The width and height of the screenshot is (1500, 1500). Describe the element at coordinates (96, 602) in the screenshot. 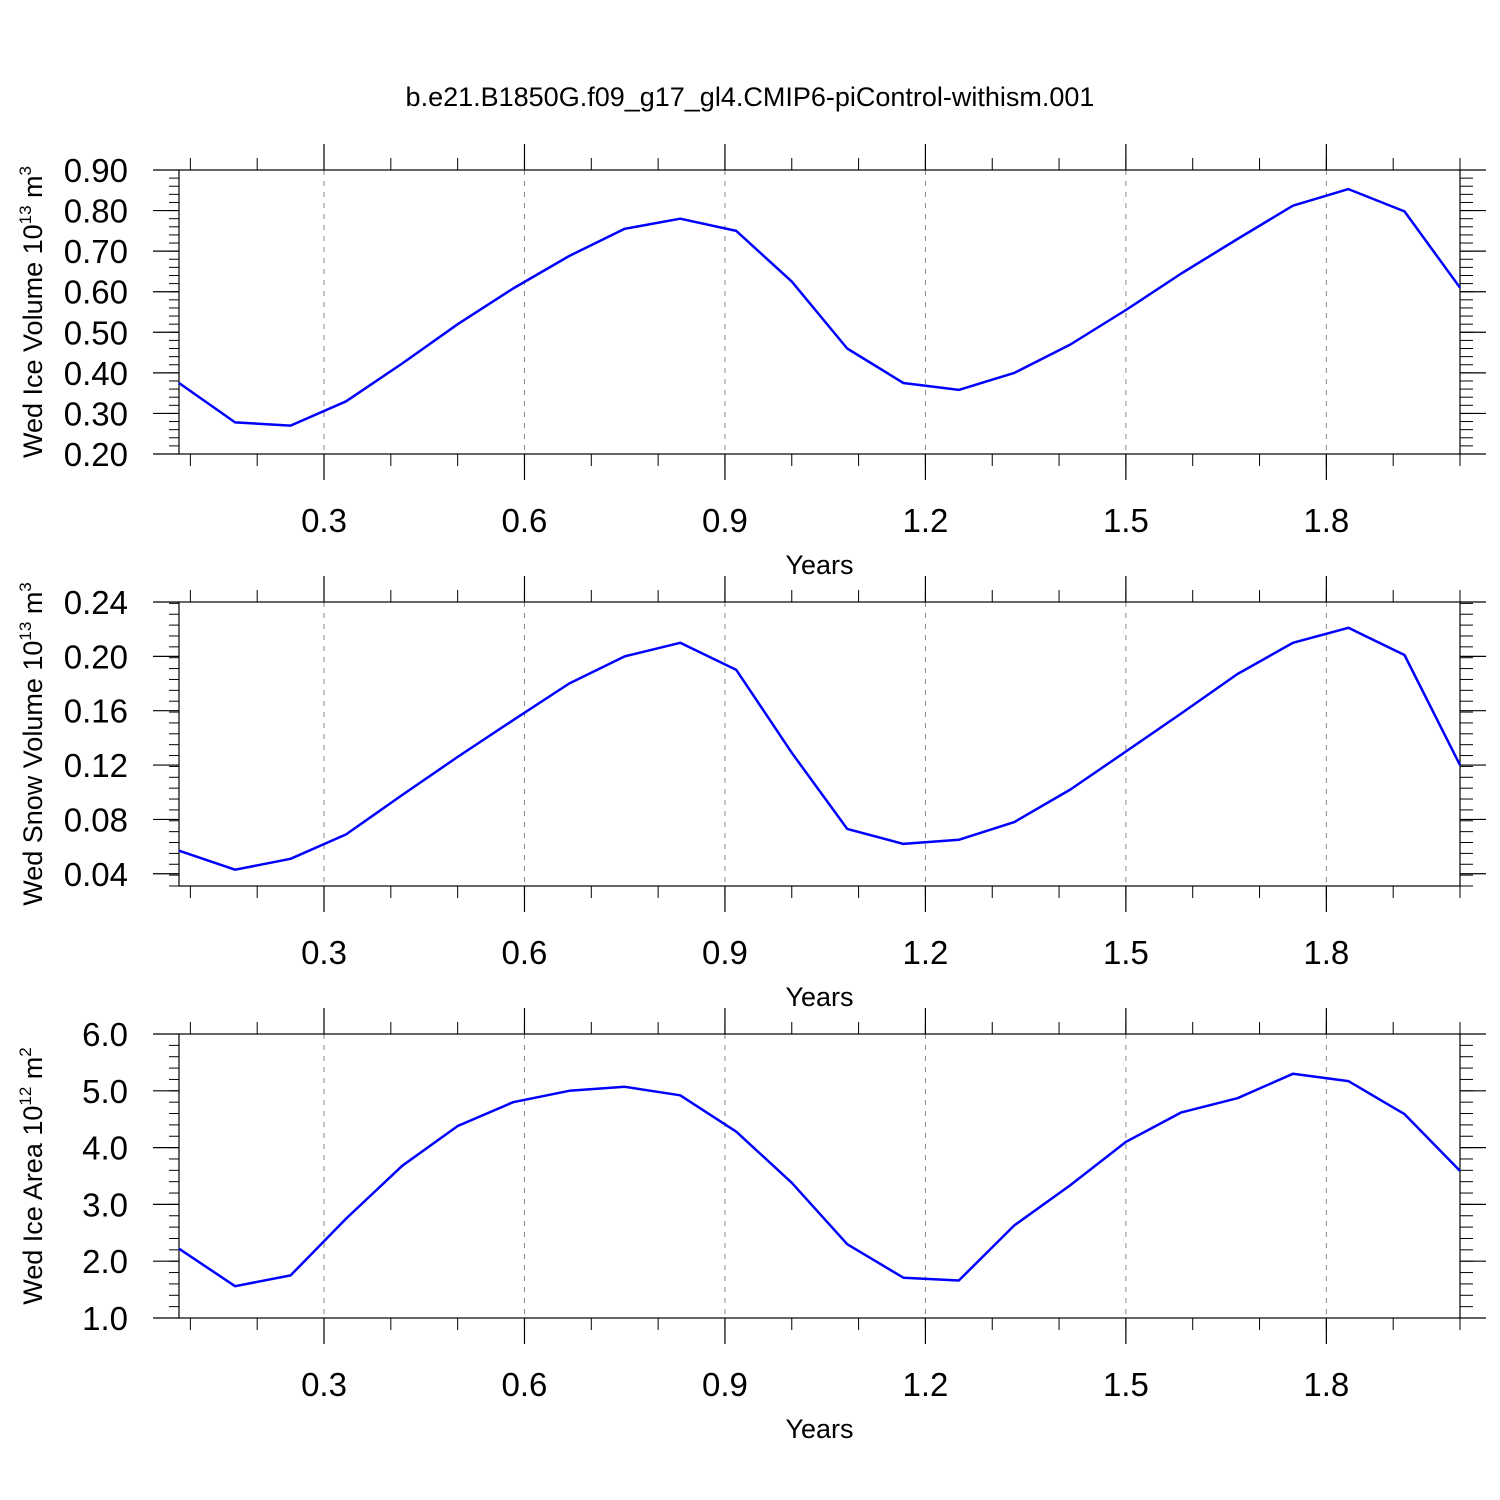

I see `y-tick-label: 0.24` at that location.